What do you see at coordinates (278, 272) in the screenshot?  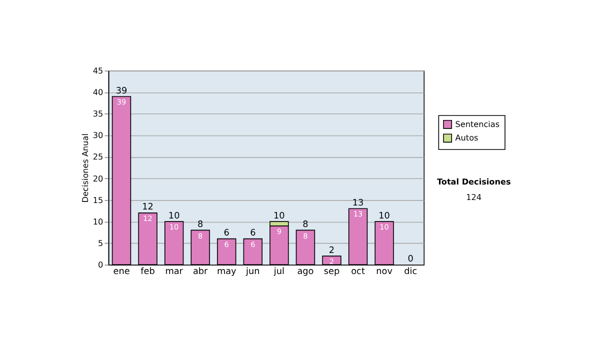 I see `x-tick-label: jul` at bounding box center [278, 272].